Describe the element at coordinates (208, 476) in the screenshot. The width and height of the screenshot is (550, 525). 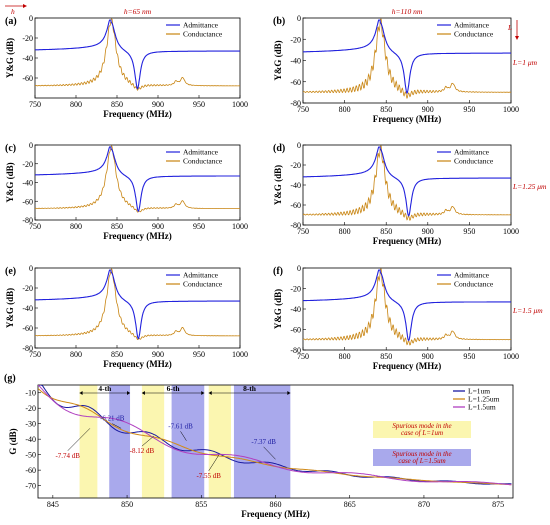
I see `peak-annotation: -7.55 dB` at that location.